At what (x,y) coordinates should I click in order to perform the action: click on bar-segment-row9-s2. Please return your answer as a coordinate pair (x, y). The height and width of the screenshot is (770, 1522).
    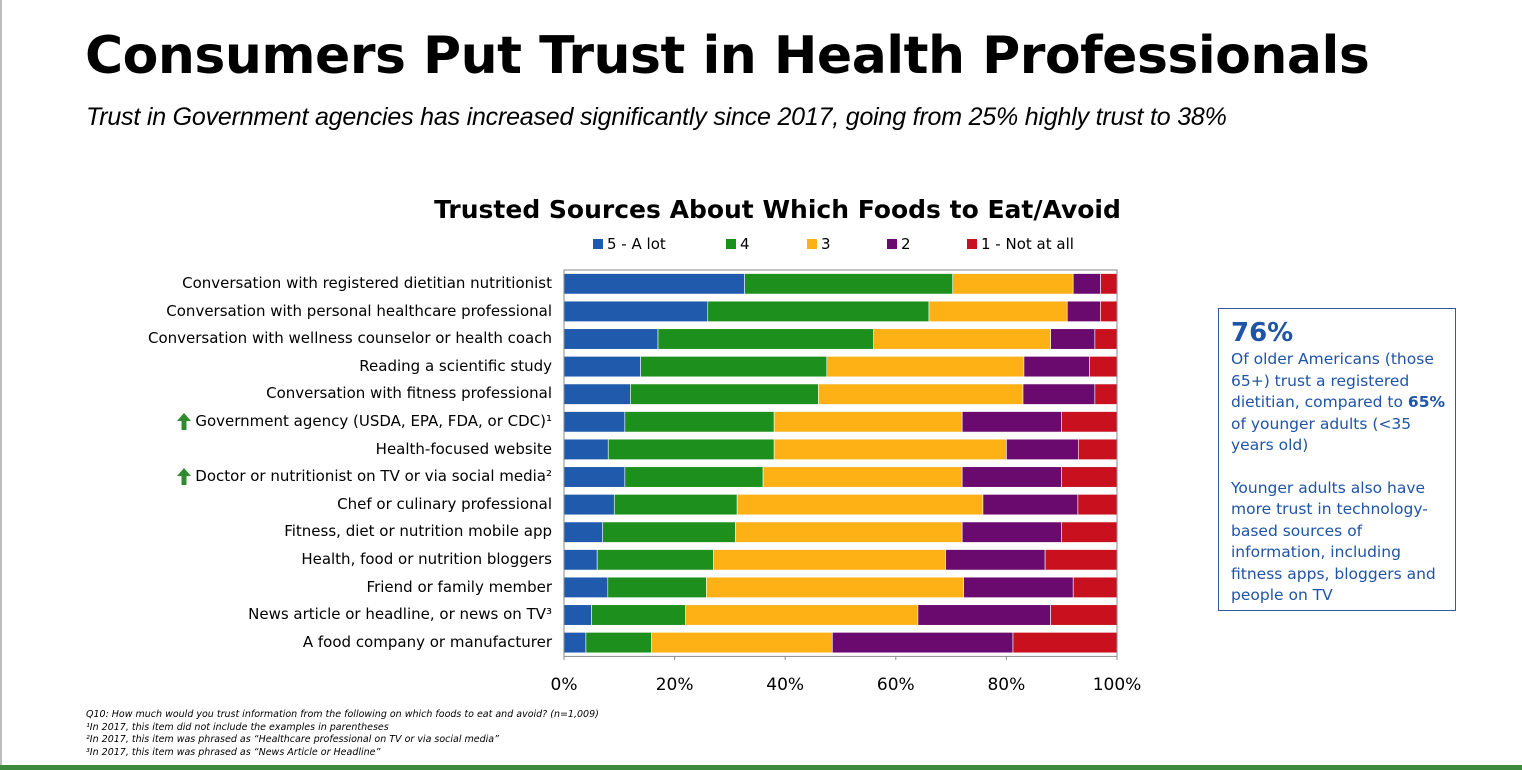
    Looking at the image, I should click on (849, 532).